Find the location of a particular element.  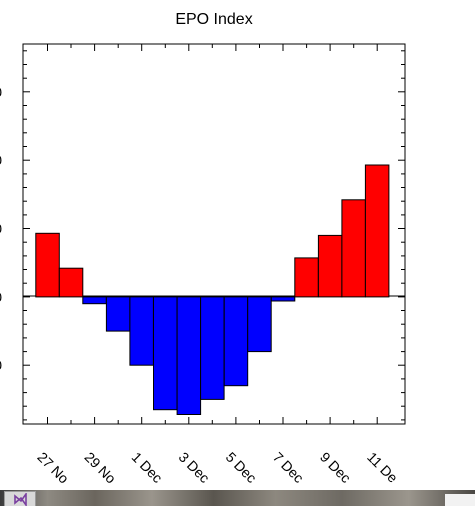

bar-9-dec is located at coordinates (330, 266).